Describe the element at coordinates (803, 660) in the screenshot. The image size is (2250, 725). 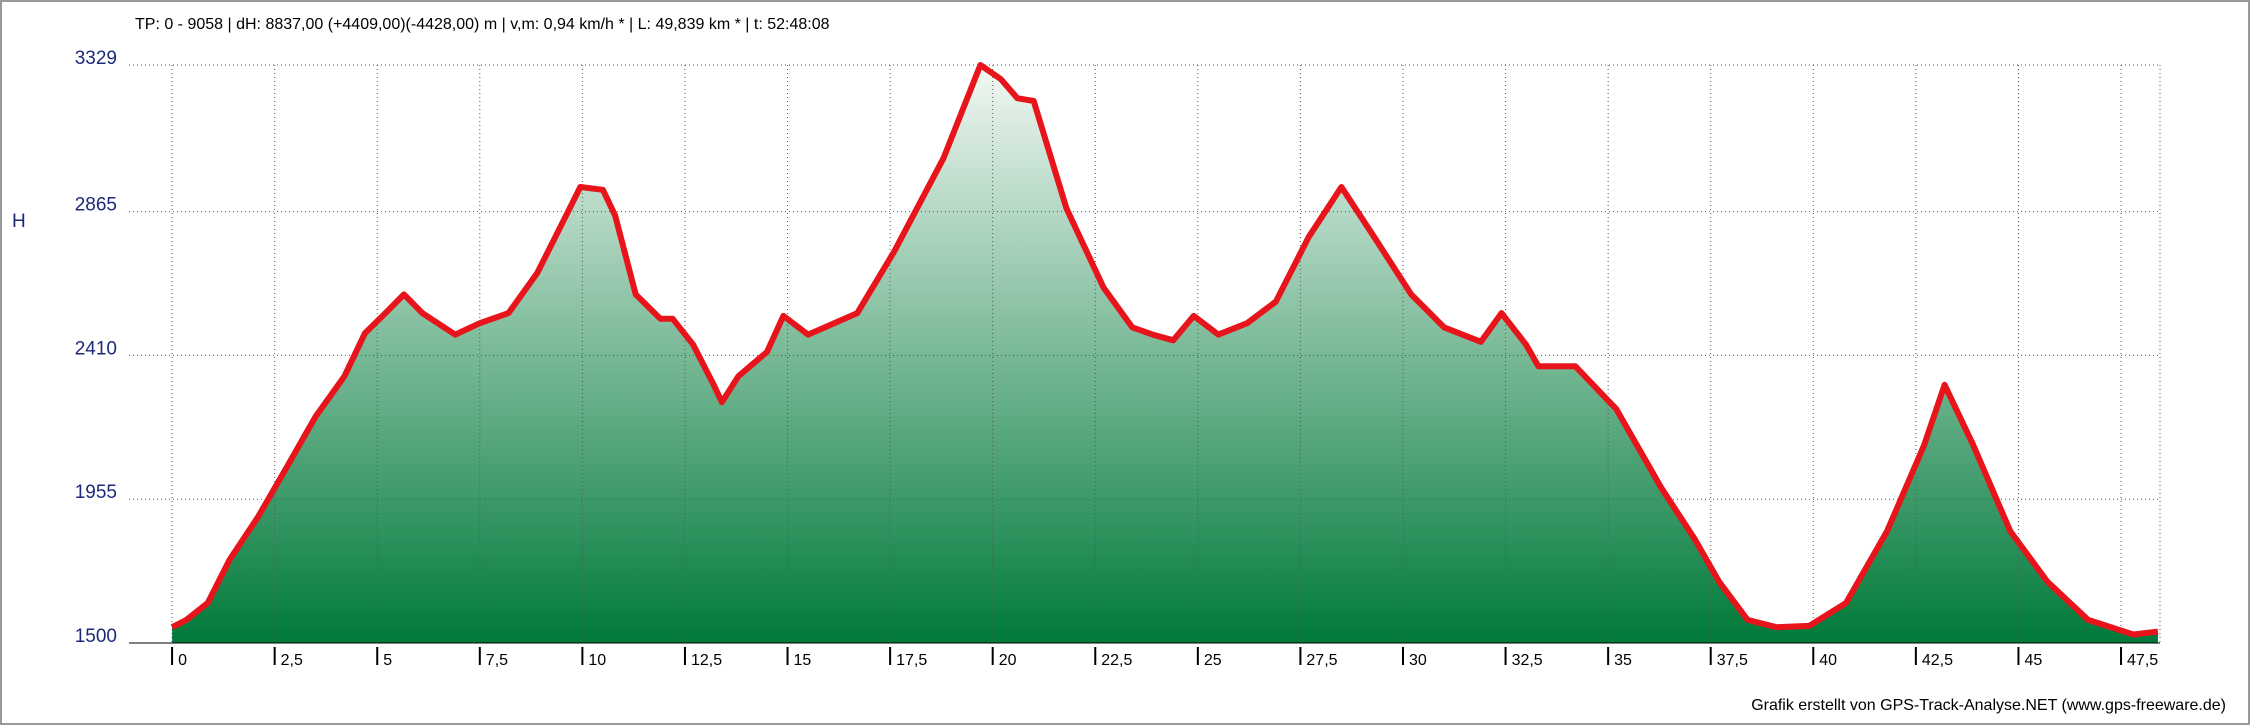
I see `x-tick-label: 15` at that location.